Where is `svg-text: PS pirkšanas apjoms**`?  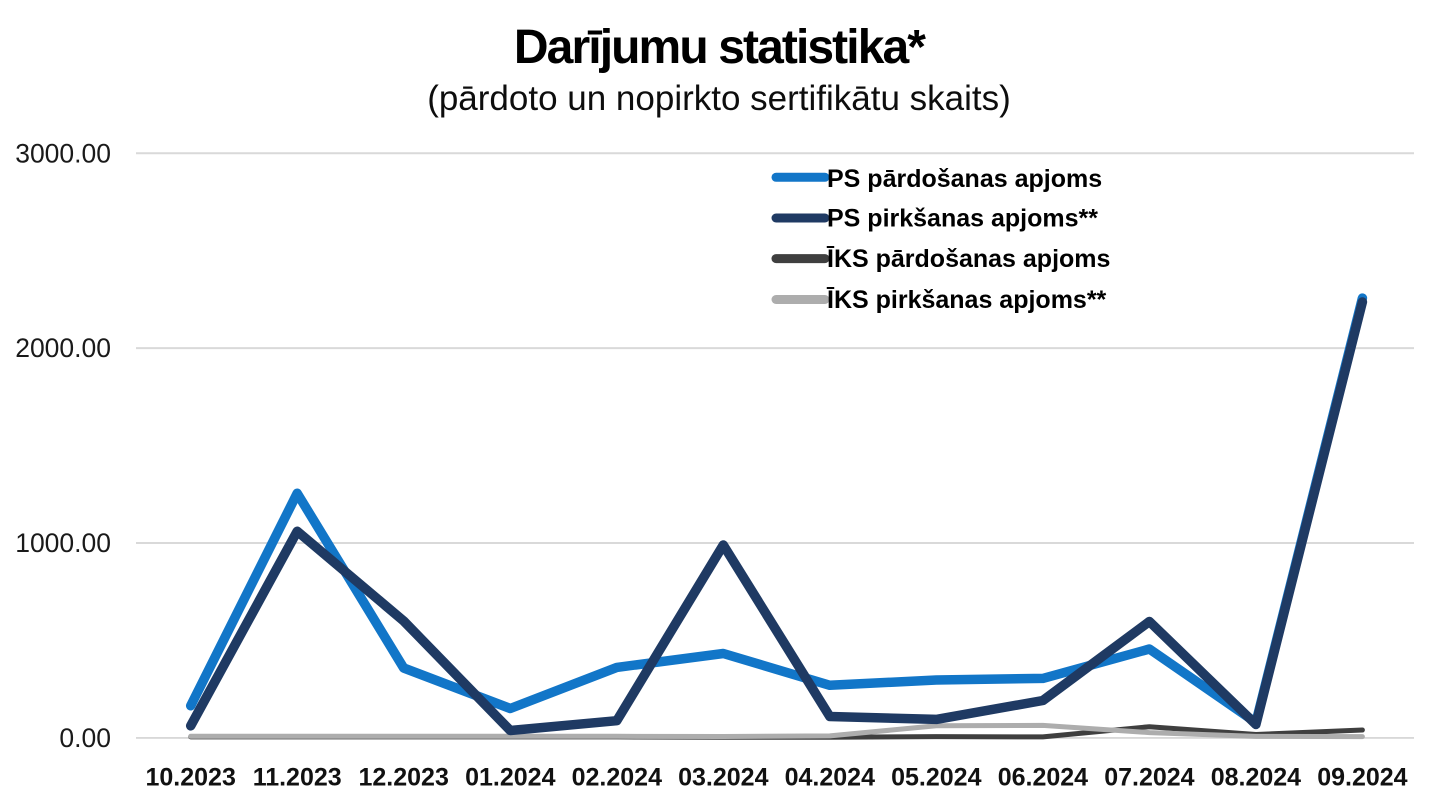 svg-text: PS pirkšanas apjoms** is located at coordinates (962, 219).